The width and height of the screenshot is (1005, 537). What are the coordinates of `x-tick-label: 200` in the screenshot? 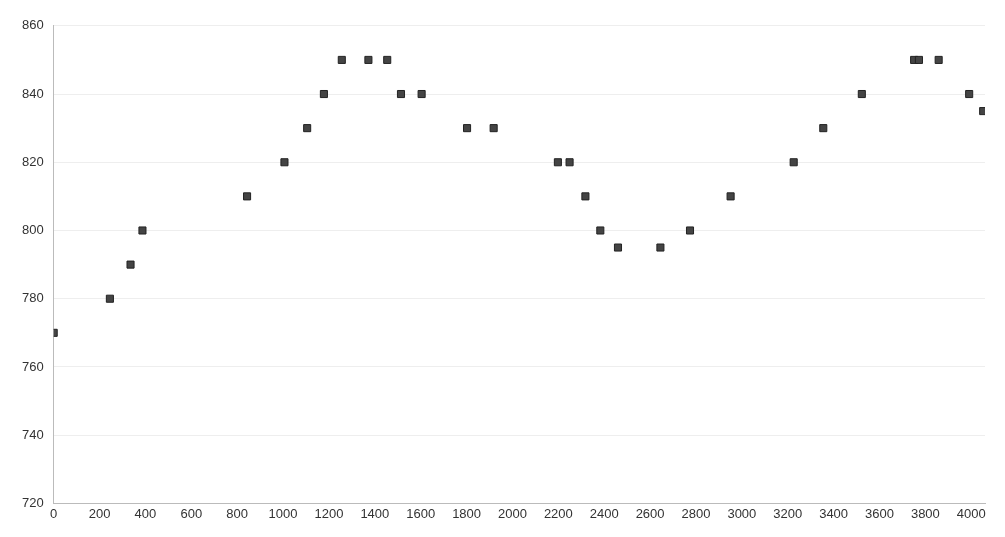 It's located at (99, 513).